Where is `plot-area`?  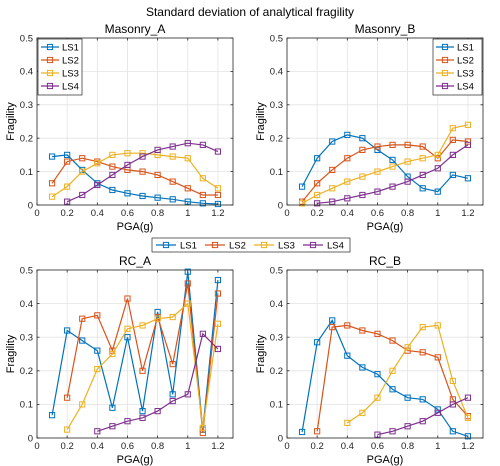
plot-area is located at coordinates (385, 354).